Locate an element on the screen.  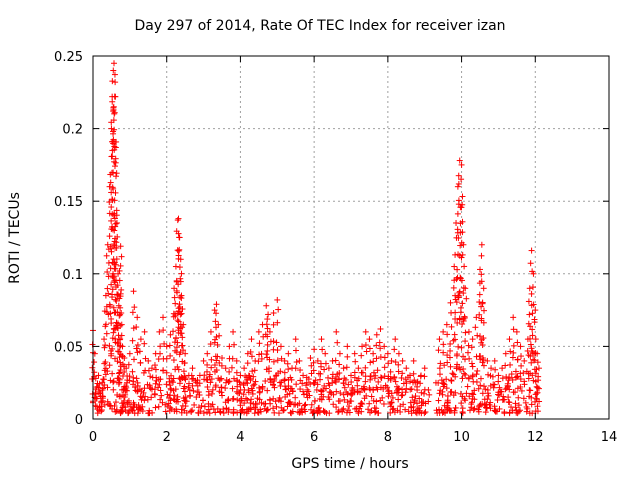
x-tick-label: 2 is located at coordinates (167, 437).